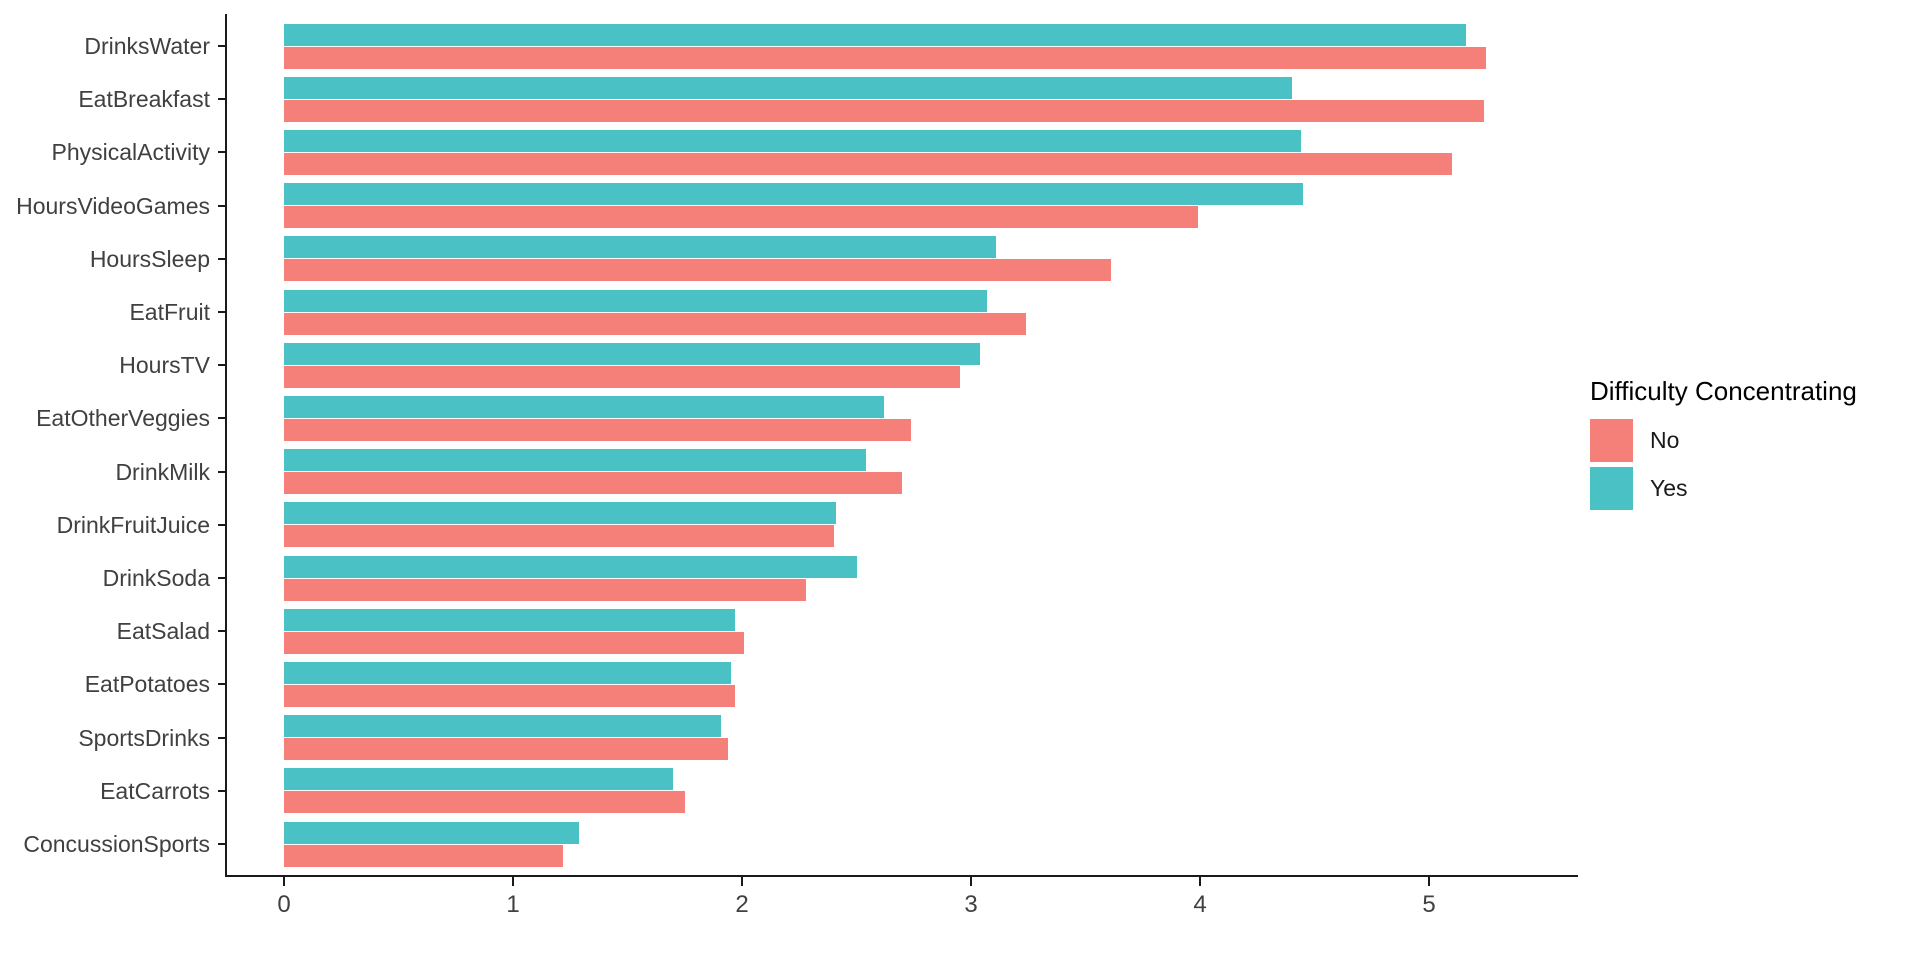 Image resolution: width=1920 pixels, height=960 pixels. I want to click on legend-label-yes: Yes, so click(1669, 488).